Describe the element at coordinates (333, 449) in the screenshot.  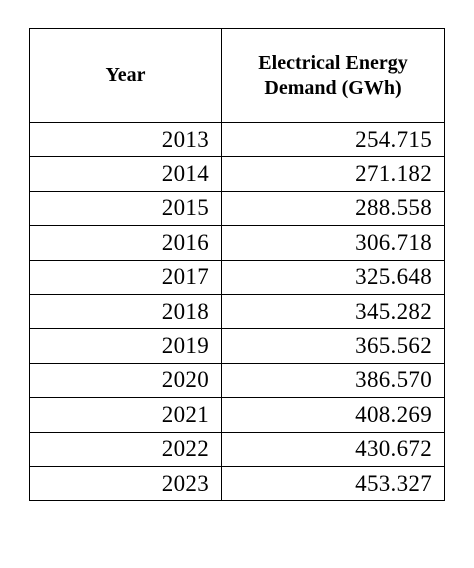
I see `demand-cell: 430.672` at that location.